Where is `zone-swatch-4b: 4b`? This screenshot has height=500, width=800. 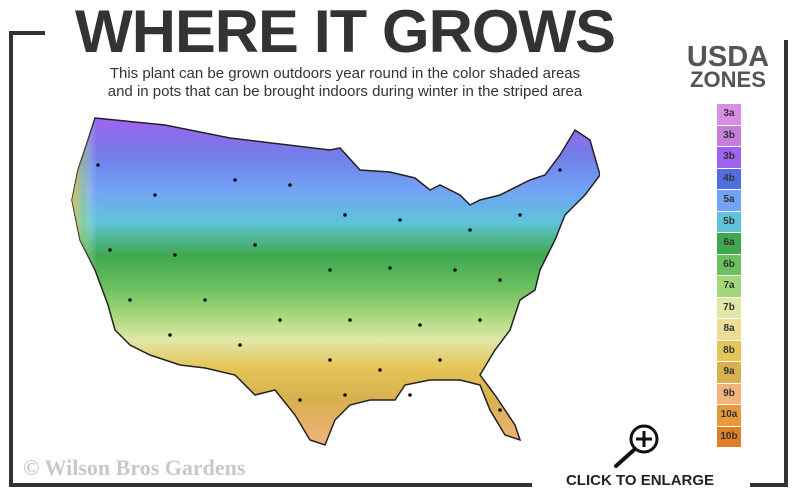
zone-swatch-4b: 4b is located at coordinates (729, 178).